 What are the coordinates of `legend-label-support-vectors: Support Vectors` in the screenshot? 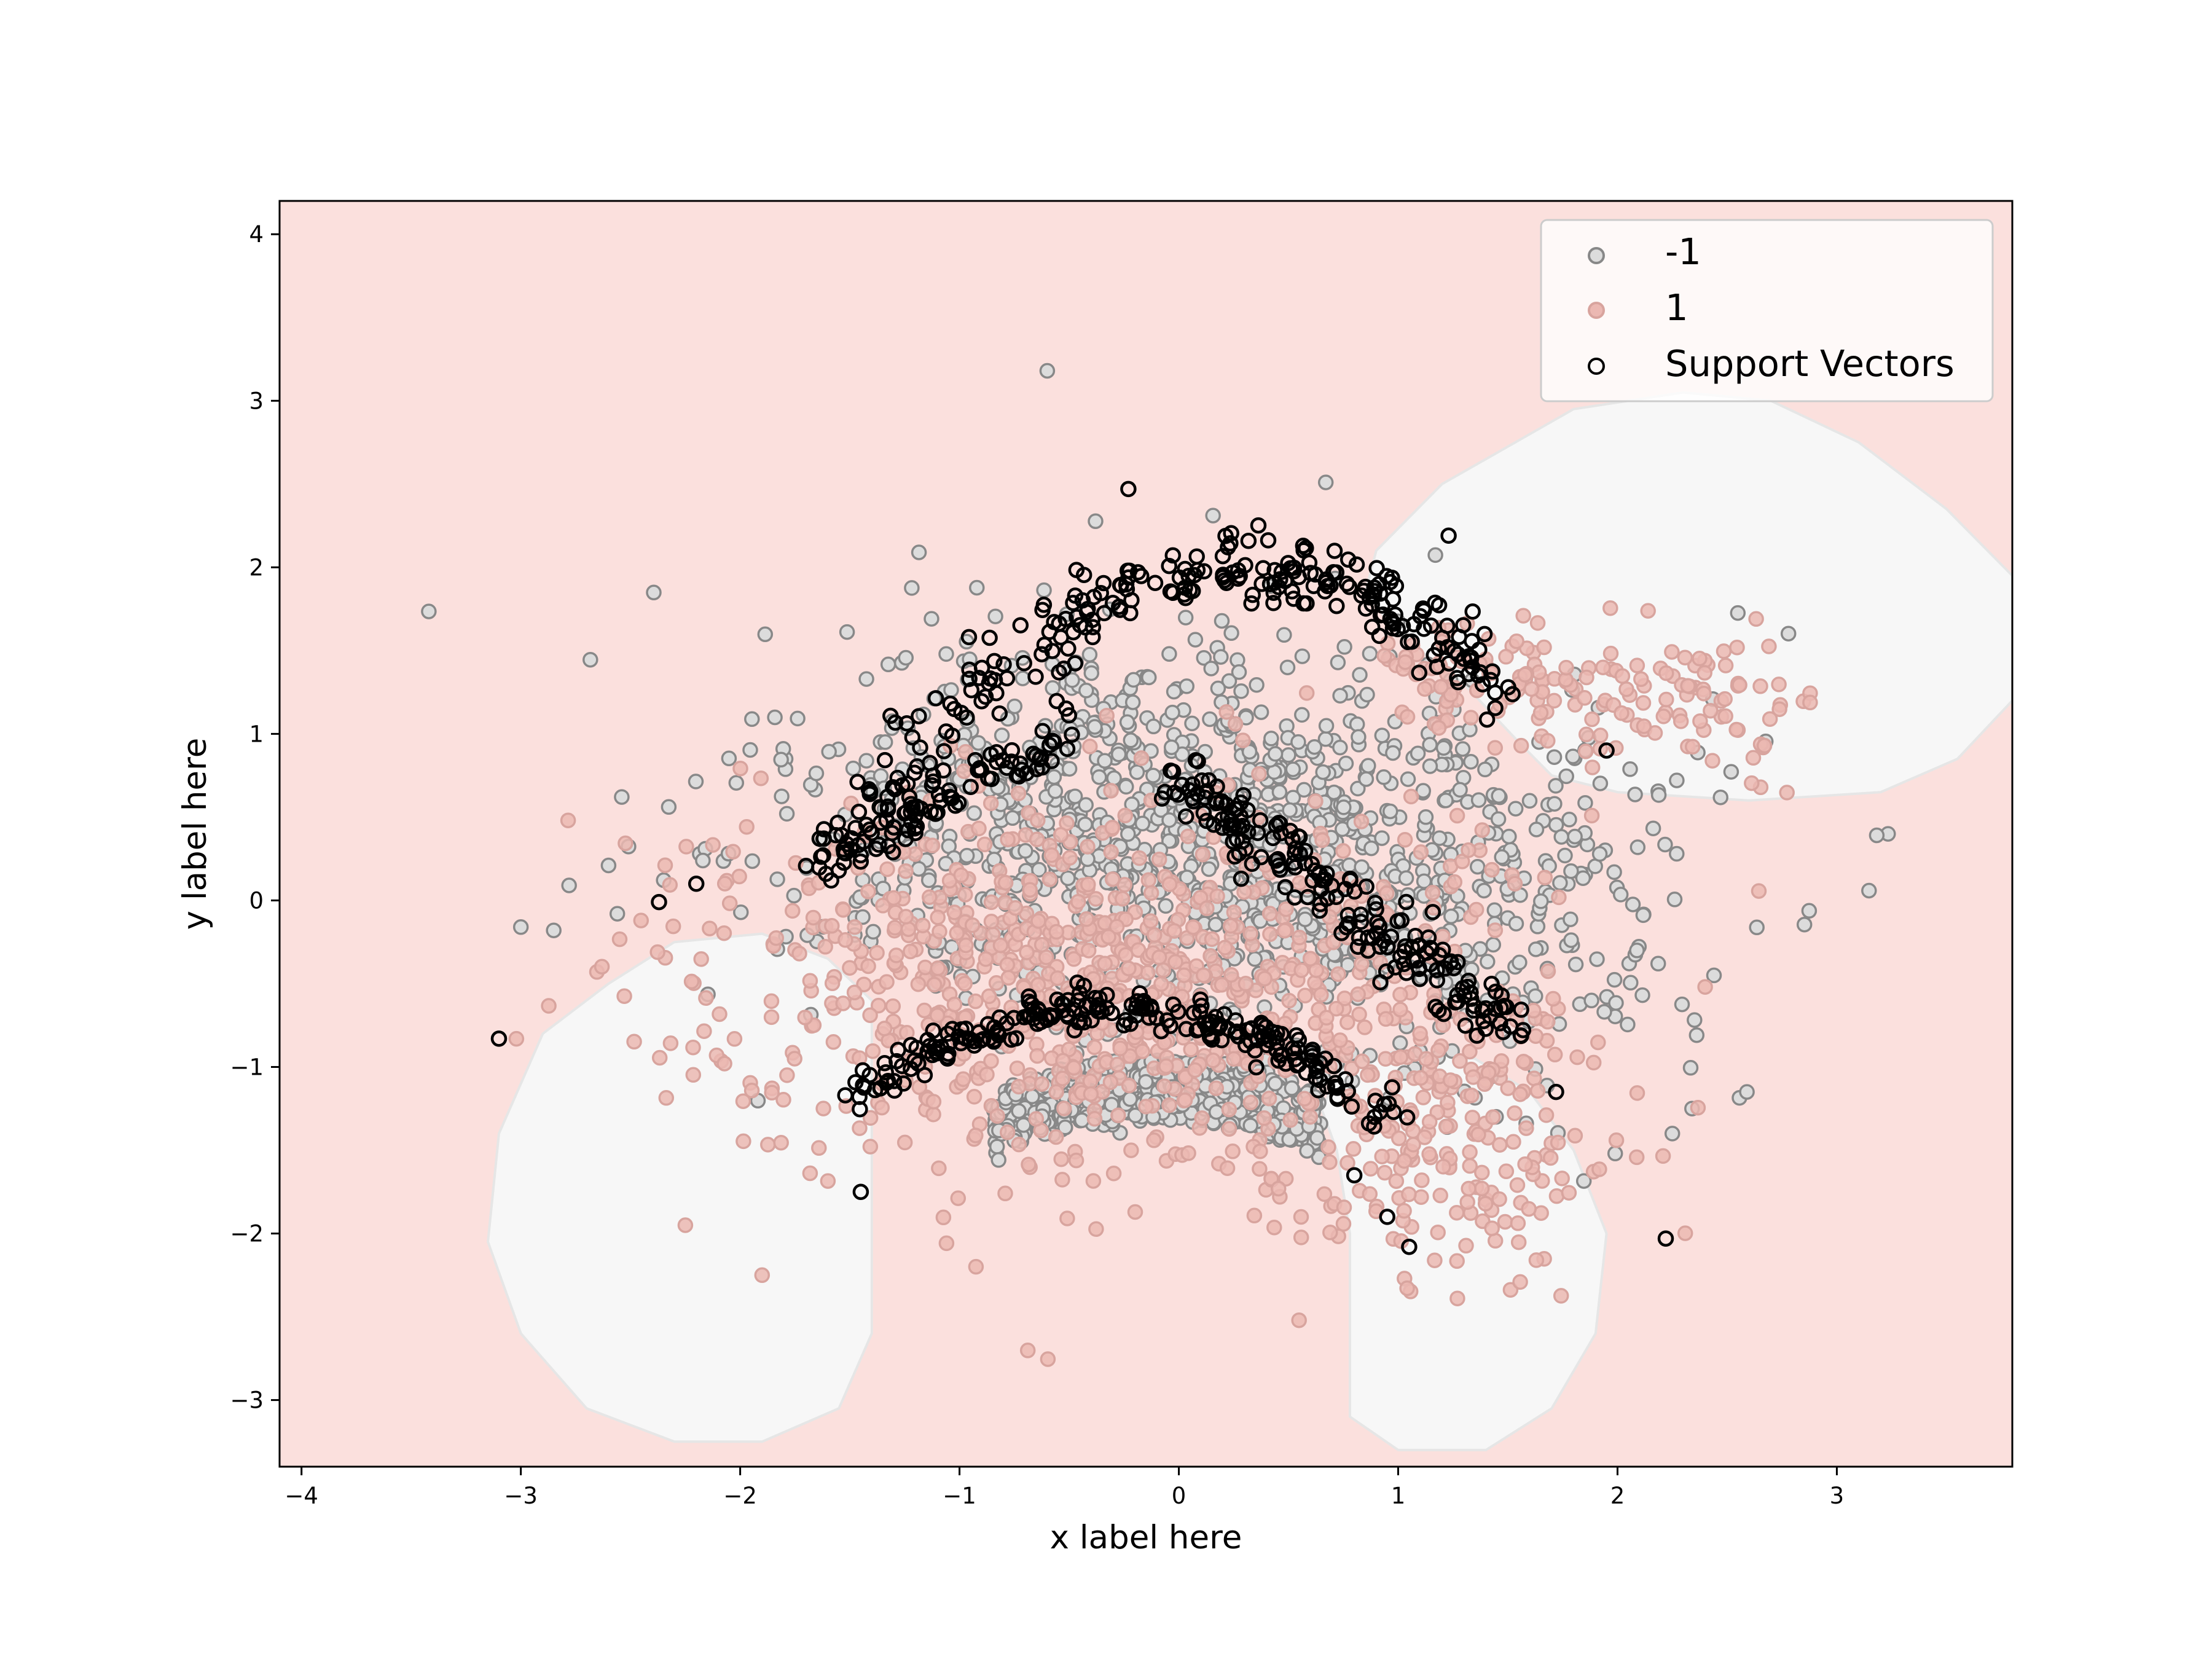 It's located at (1810, 363).